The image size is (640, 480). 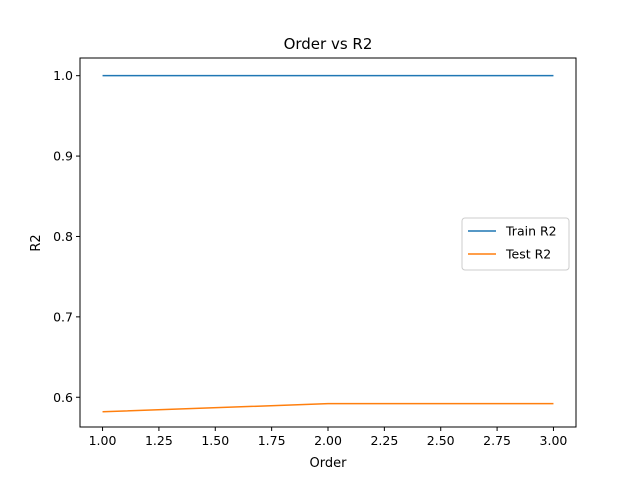 What do you see at coordinates (515, 244) in the screenshot?
I see `legend: Train R2 Test R2` at bounding box center [515, 244].